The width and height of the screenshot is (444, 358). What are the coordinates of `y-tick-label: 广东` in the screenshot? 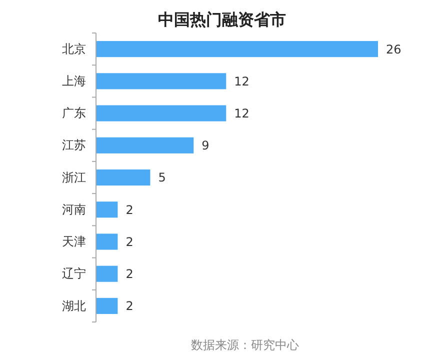 It's located at (74, 113).